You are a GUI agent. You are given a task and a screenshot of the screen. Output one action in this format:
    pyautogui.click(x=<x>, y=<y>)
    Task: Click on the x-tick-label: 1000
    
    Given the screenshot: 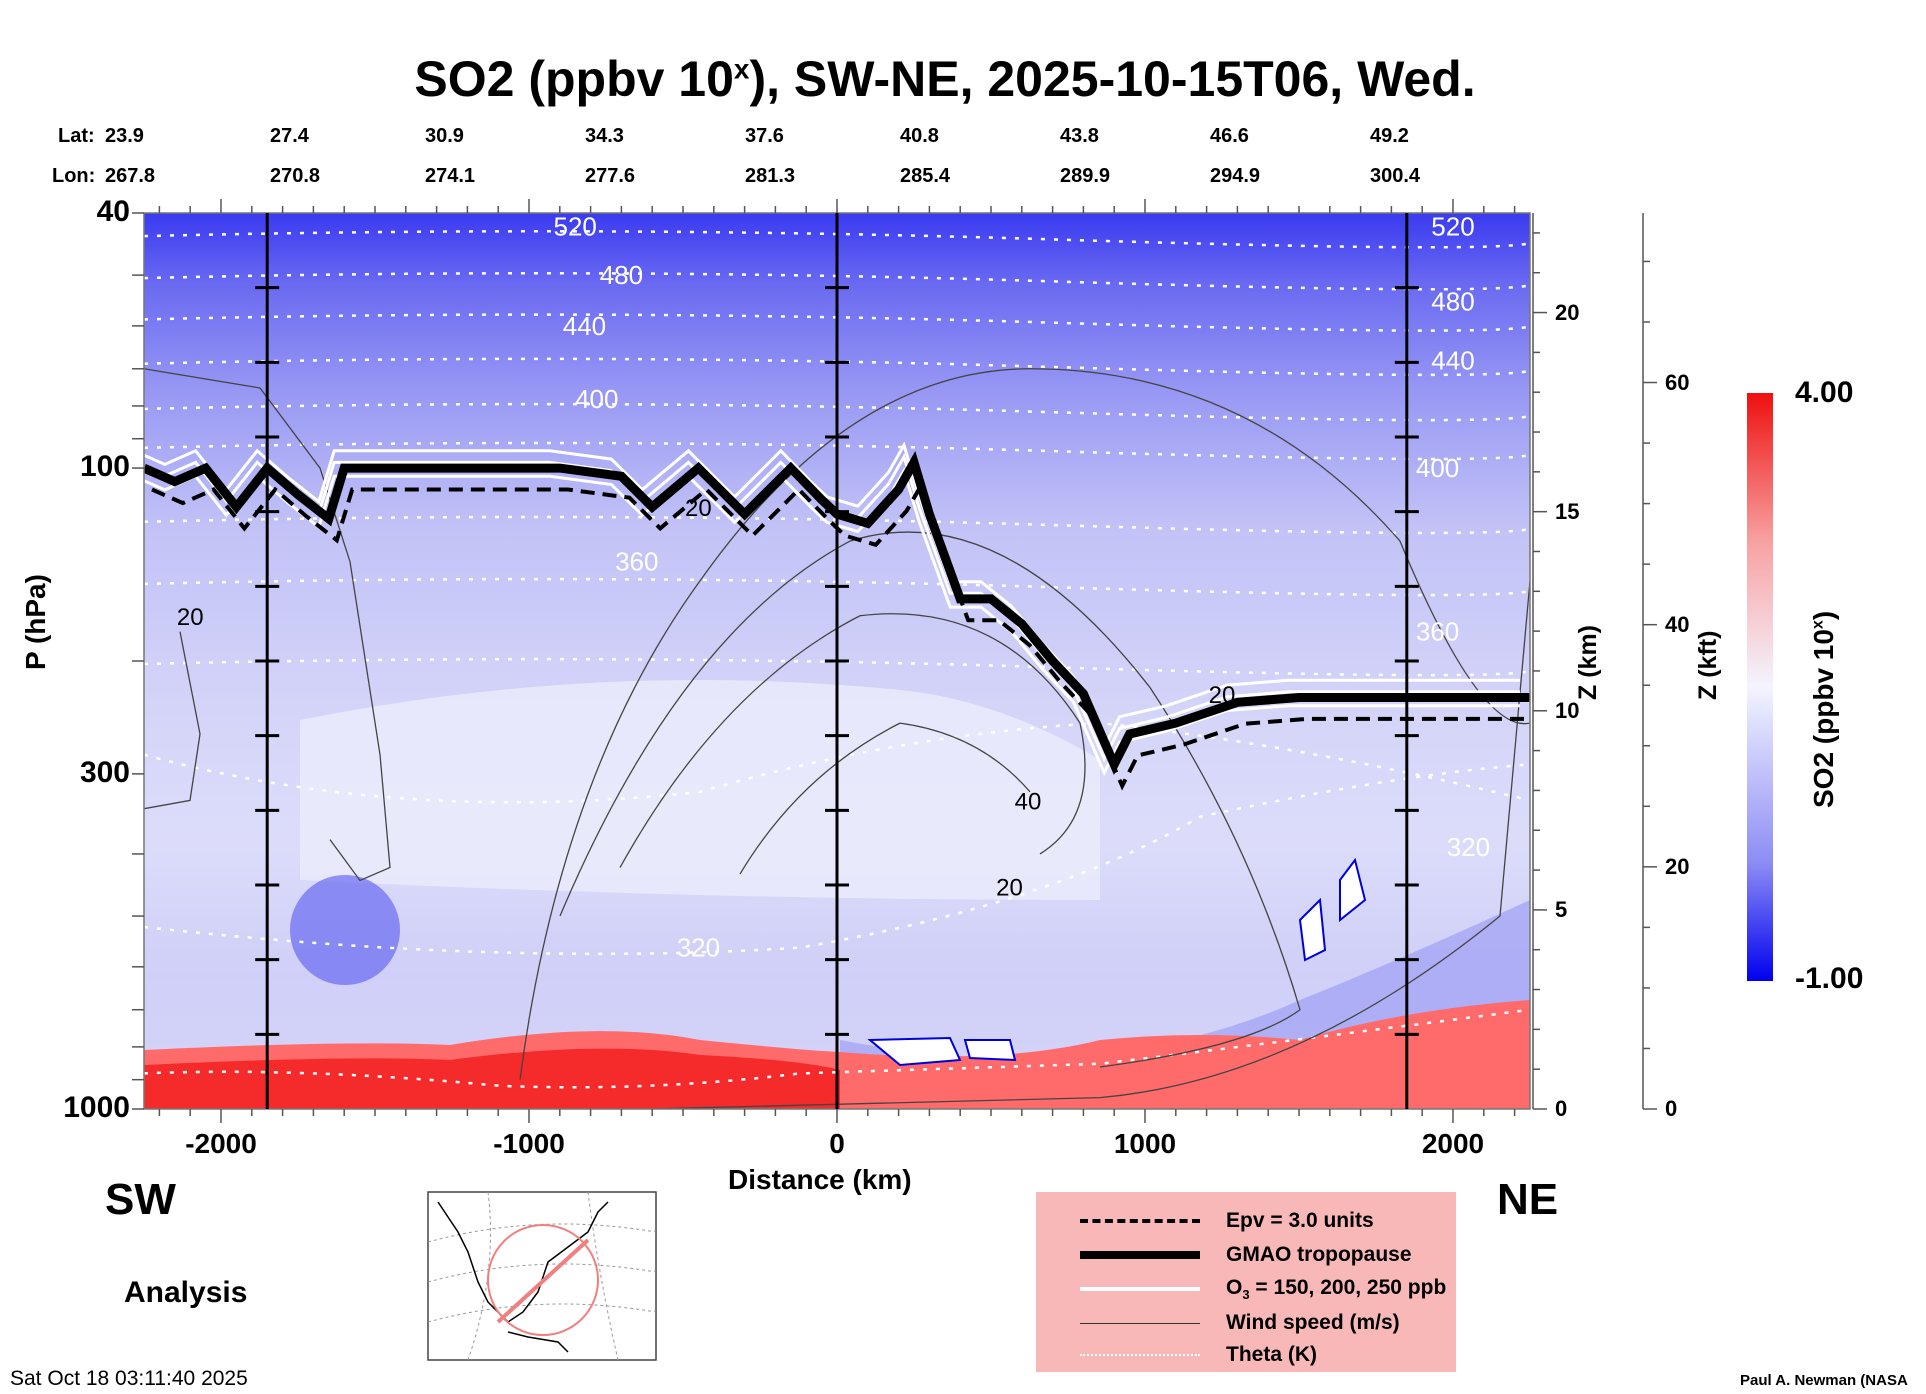 What is the action you would take?
    pyautogui.click(x=1145, y=1143)
    